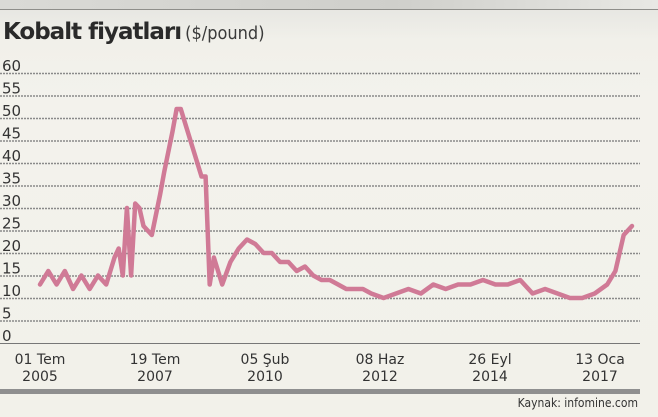 Image resolution: width=658 pixels, height=417 pixels. Describe the element at coordinates (11, 291) in the screenshot. I see `y-tick-label: 10` at that location.